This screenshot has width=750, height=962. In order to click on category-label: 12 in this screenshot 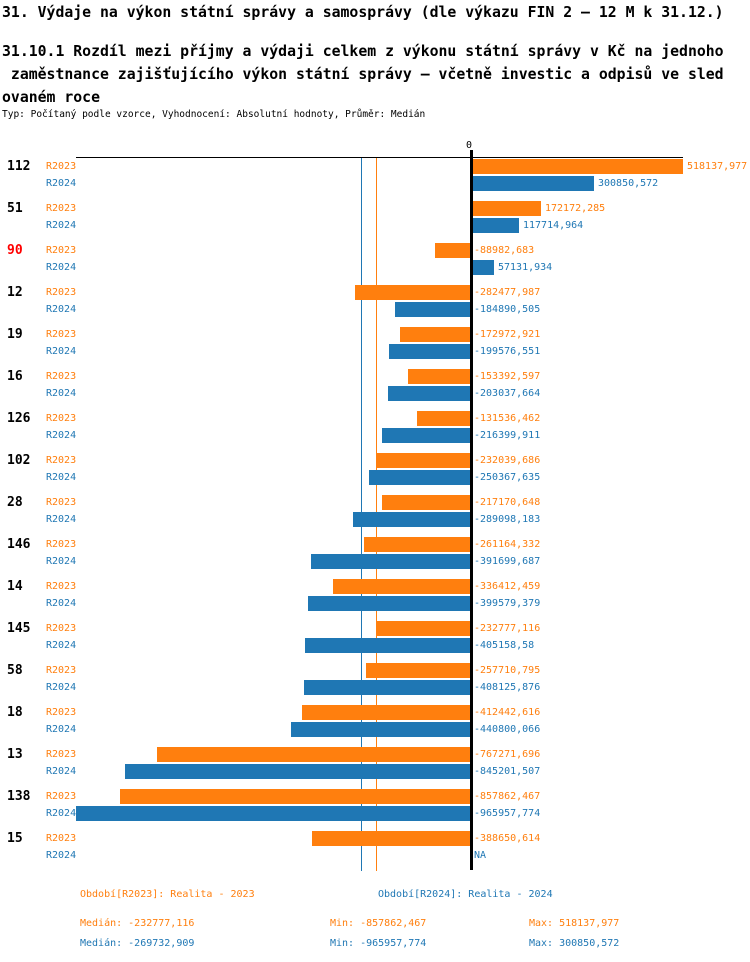, I will do `click(15, 292)`.